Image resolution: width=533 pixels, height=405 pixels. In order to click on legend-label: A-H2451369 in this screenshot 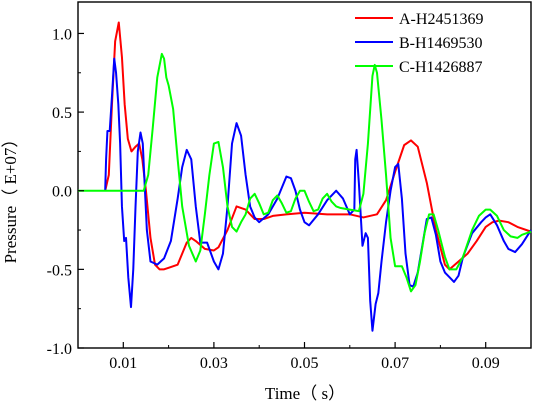, I will do `click(441, 19)`.